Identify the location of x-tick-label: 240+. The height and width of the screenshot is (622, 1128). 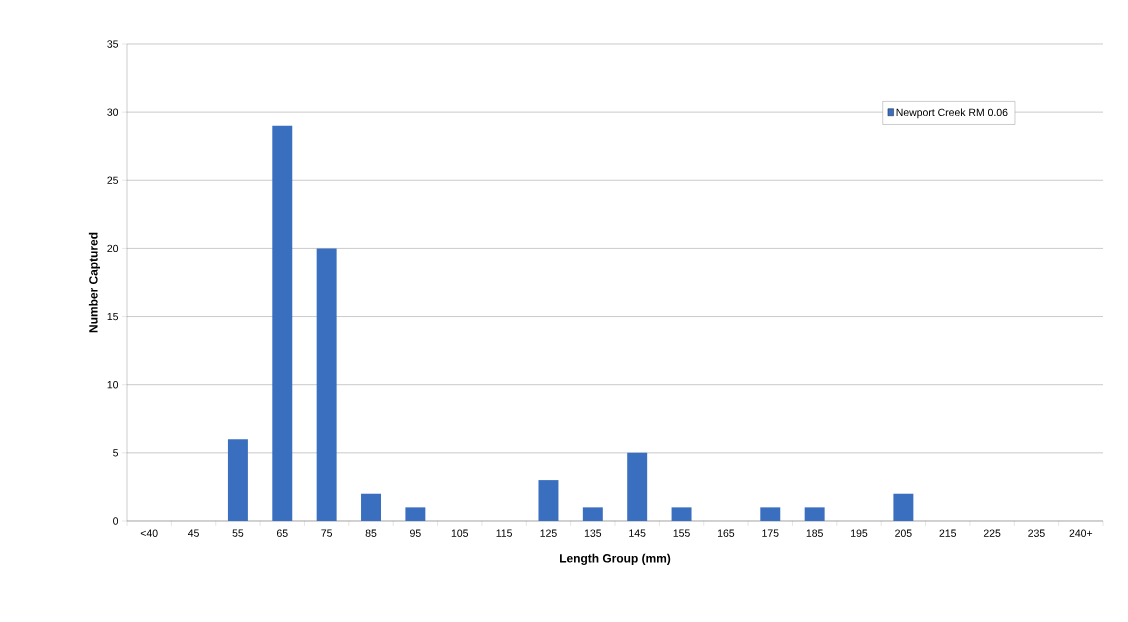
(1081, 533).